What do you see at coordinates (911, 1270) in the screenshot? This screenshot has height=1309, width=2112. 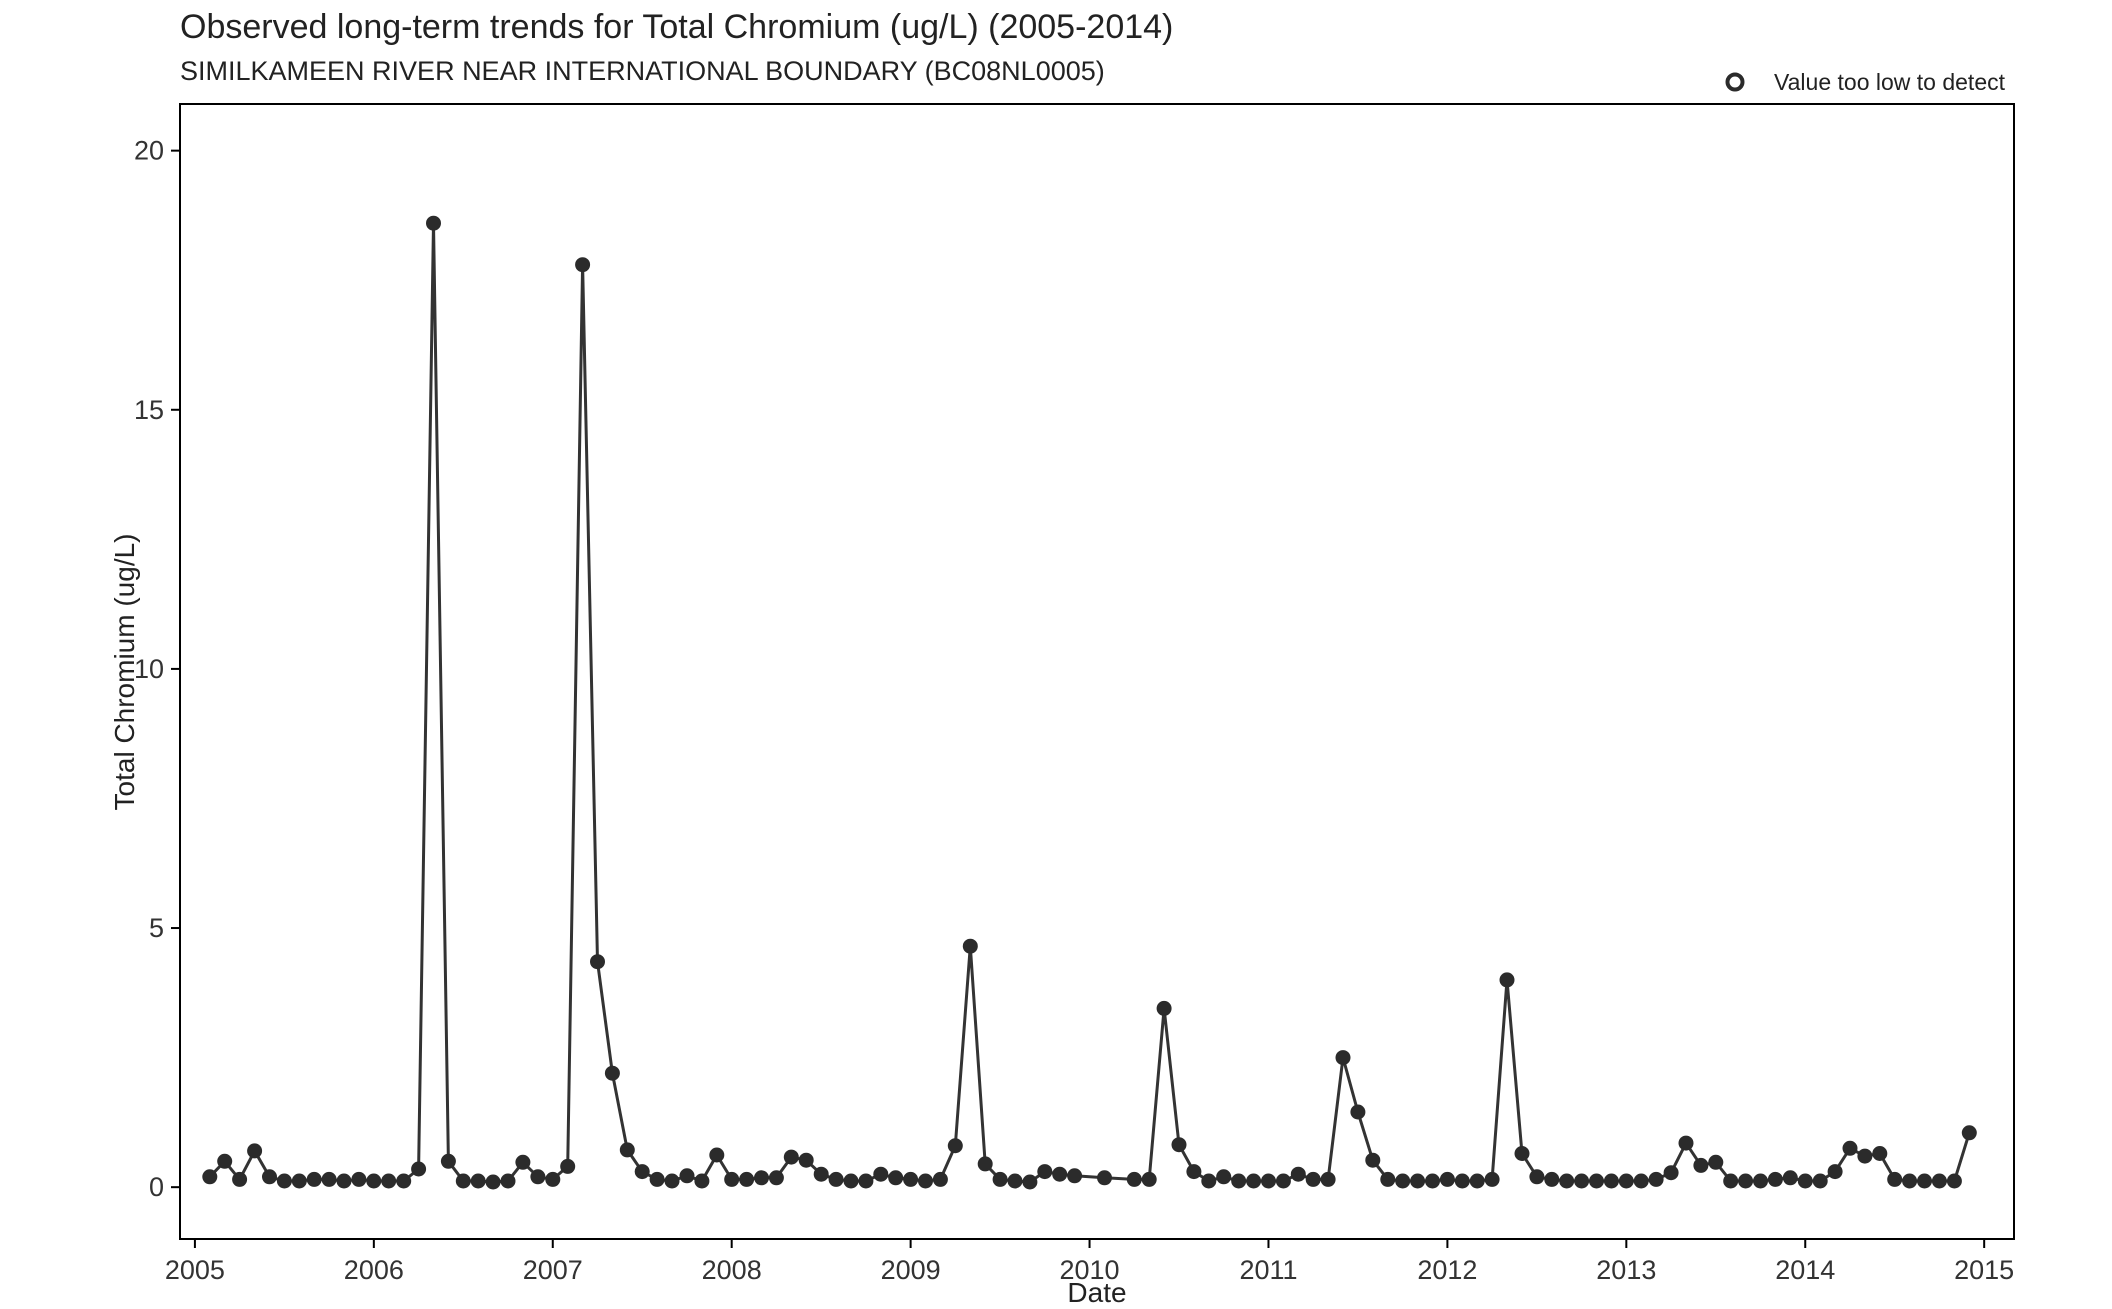 I see `x-tick-label: 2009` at bounding box center [911, 1270].